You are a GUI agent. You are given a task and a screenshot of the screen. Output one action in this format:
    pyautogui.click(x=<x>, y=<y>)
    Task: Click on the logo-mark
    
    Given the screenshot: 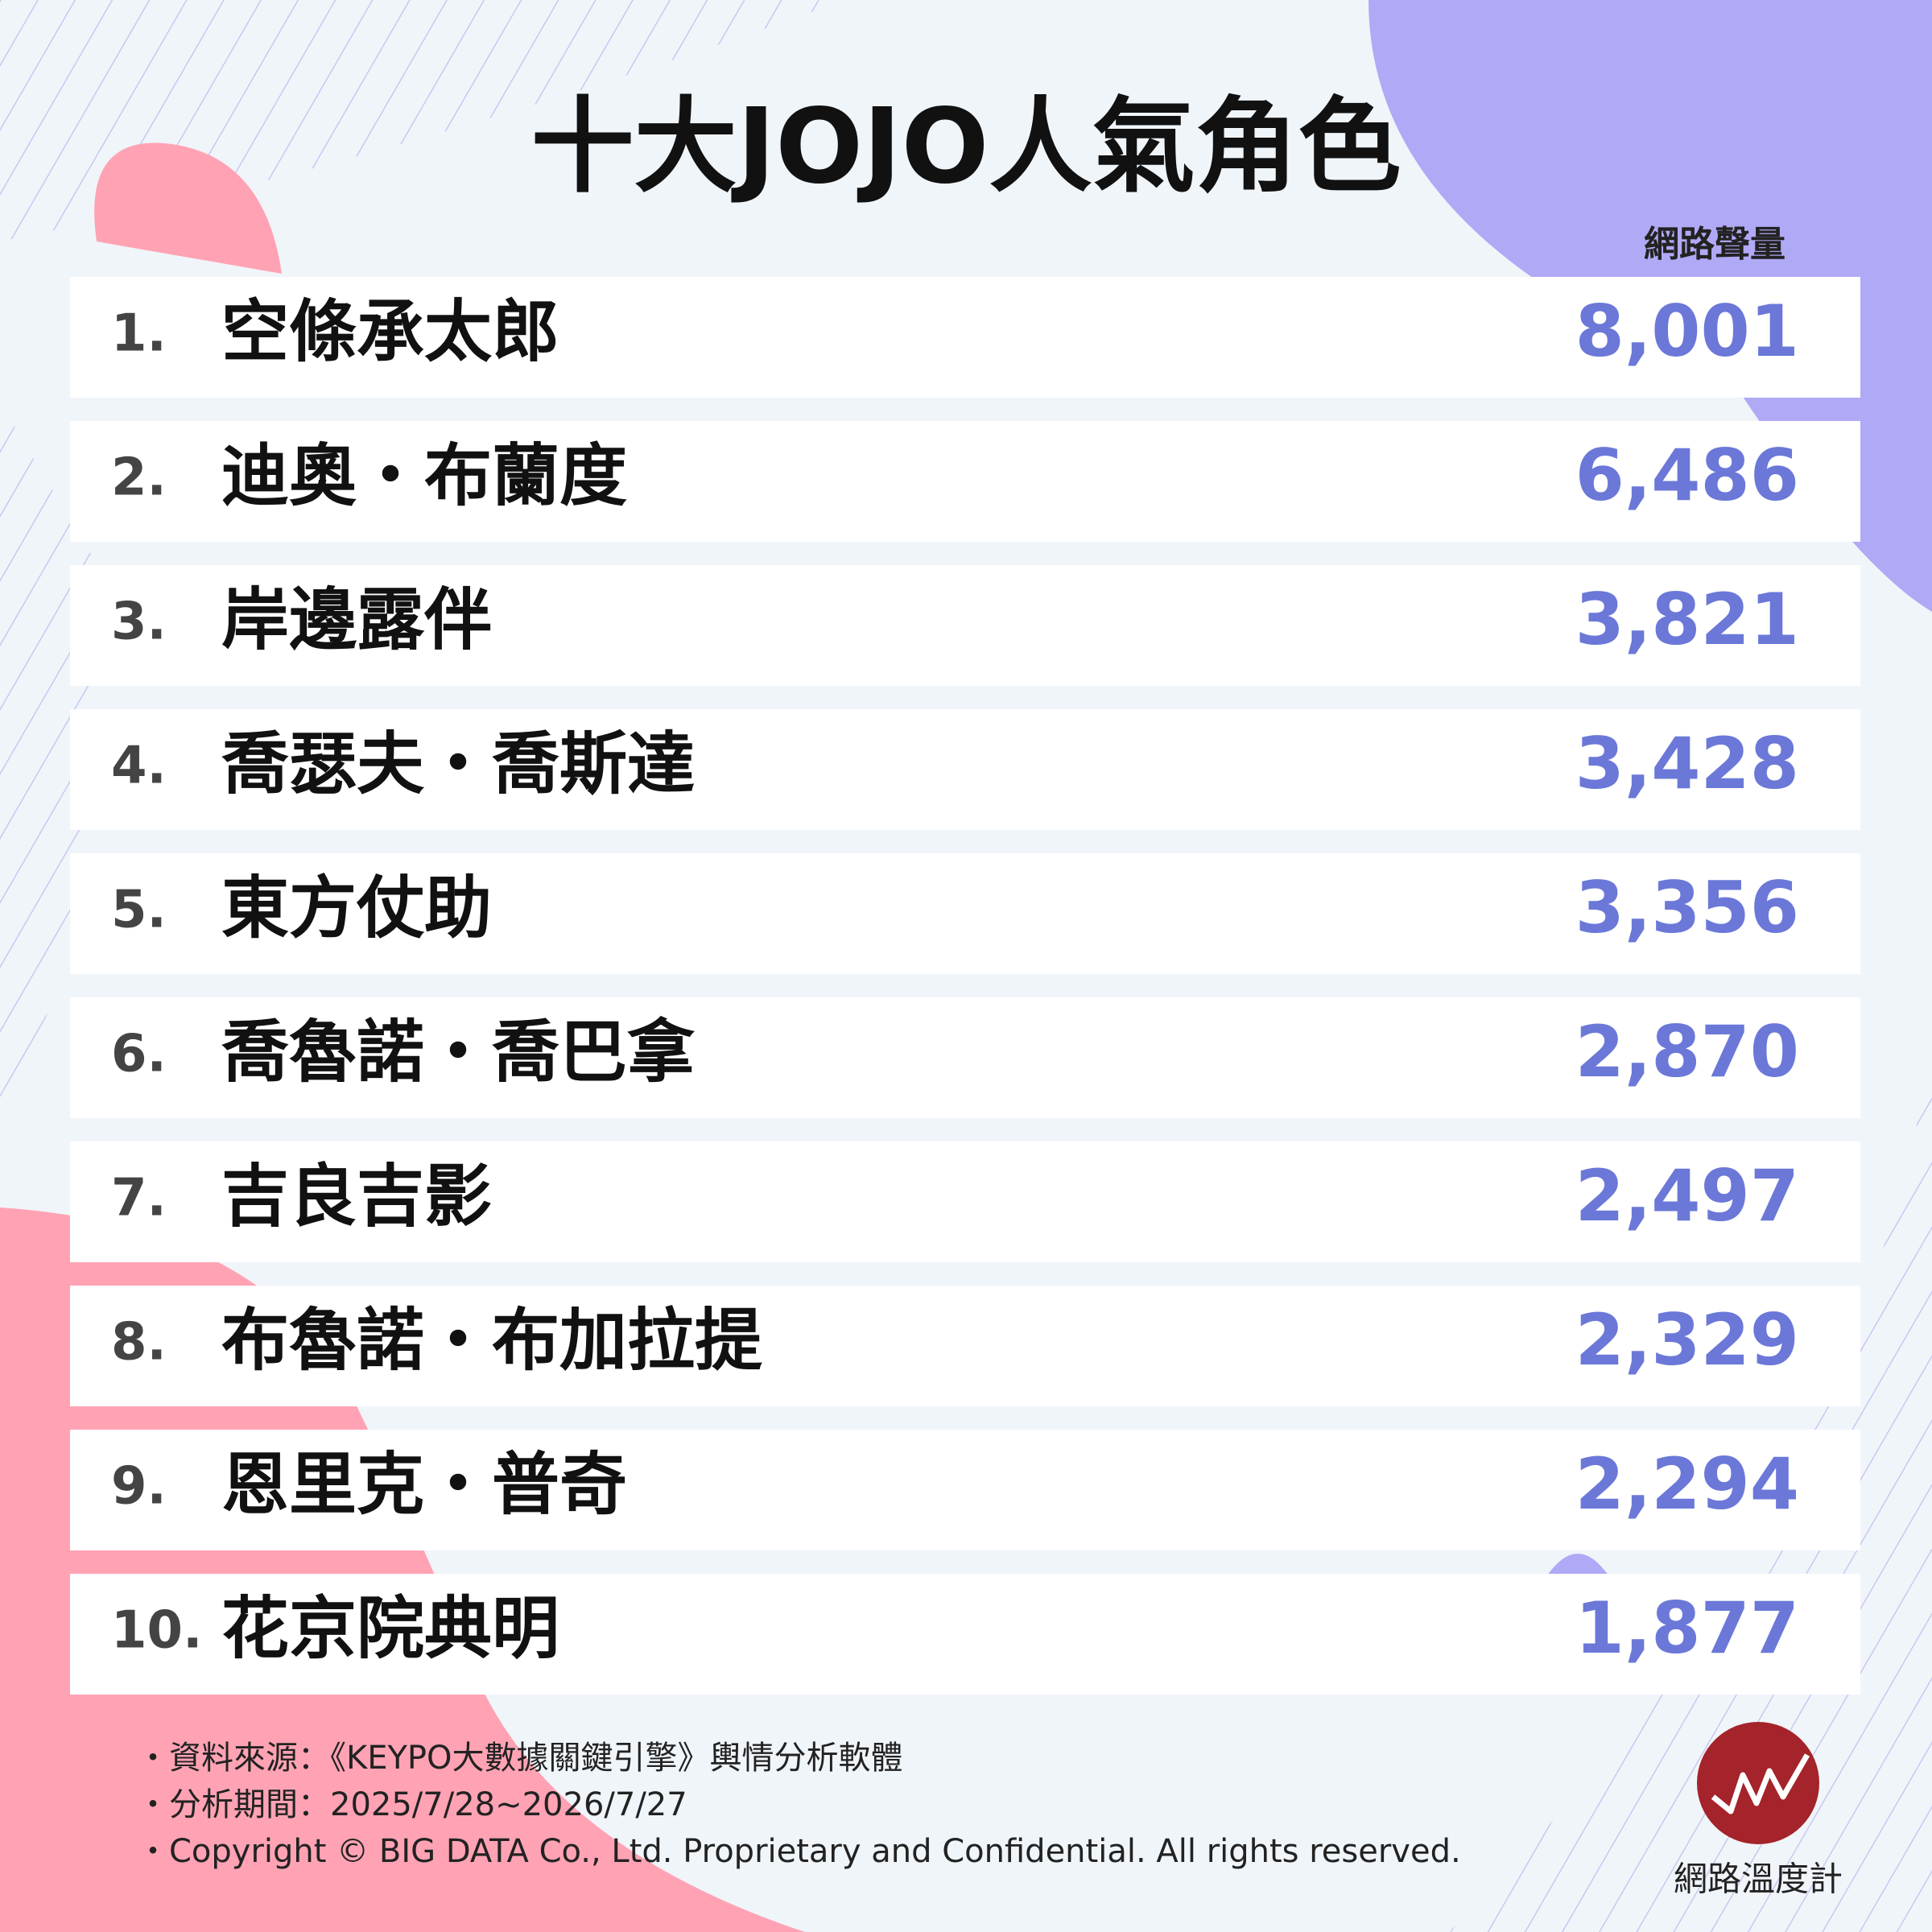 What is the action you would take?
    pyautogui.click(x=1758, y=1783)
    